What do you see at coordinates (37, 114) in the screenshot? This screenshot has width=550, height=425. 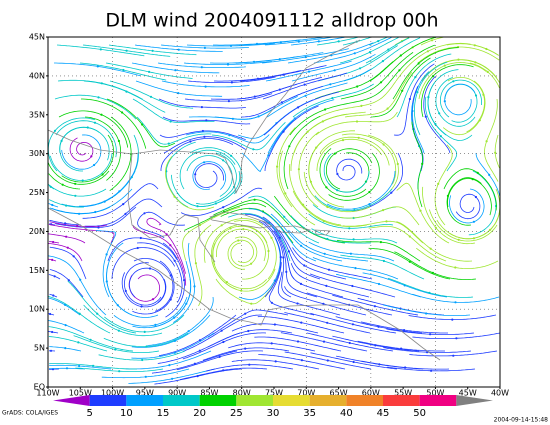 I see `lat-label: 35N` at bounding box center [37, 114].